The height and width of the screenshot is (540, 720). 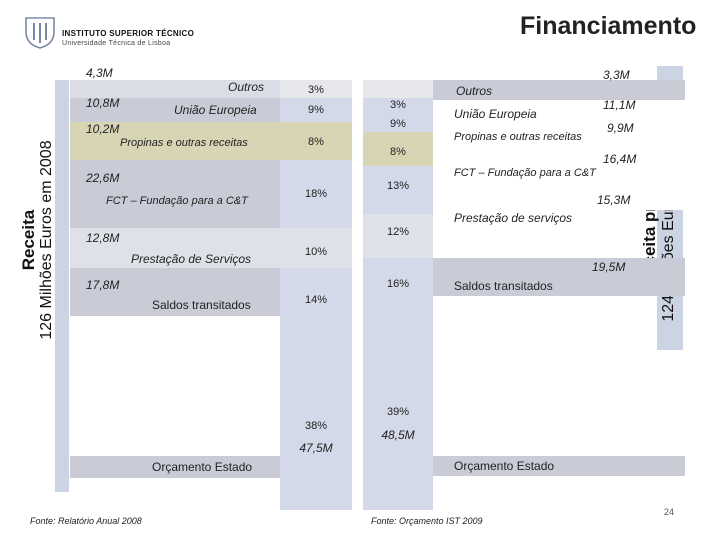 What do you see at coordinates (316, 292) in the screenshot?
I see `col2008-saldos` at bounding box center [316, 292].